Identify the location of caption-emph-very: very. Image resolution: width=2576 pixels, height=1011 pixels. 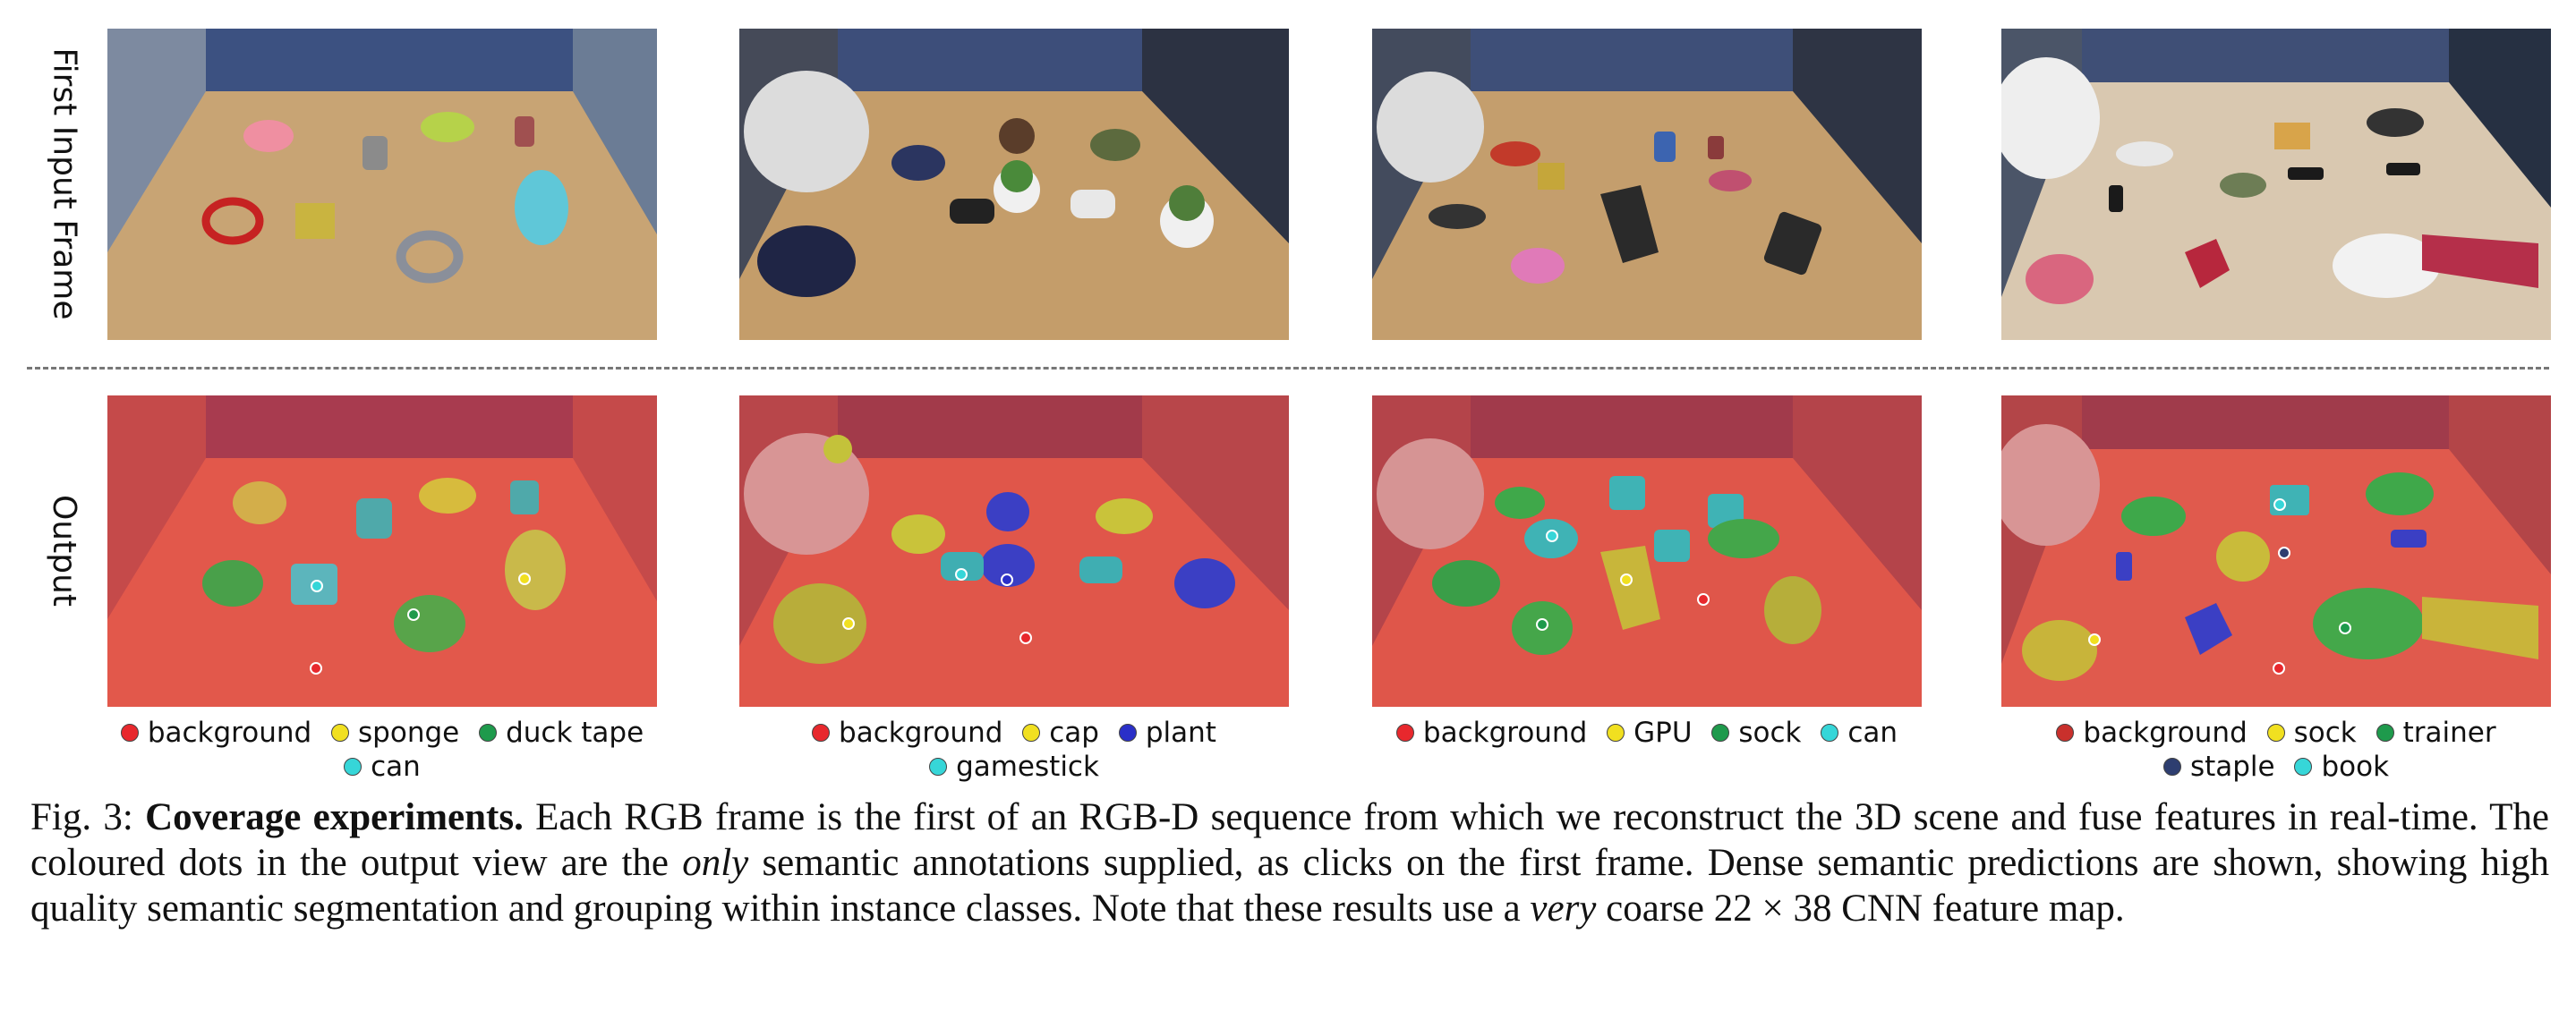
(1563, 909).